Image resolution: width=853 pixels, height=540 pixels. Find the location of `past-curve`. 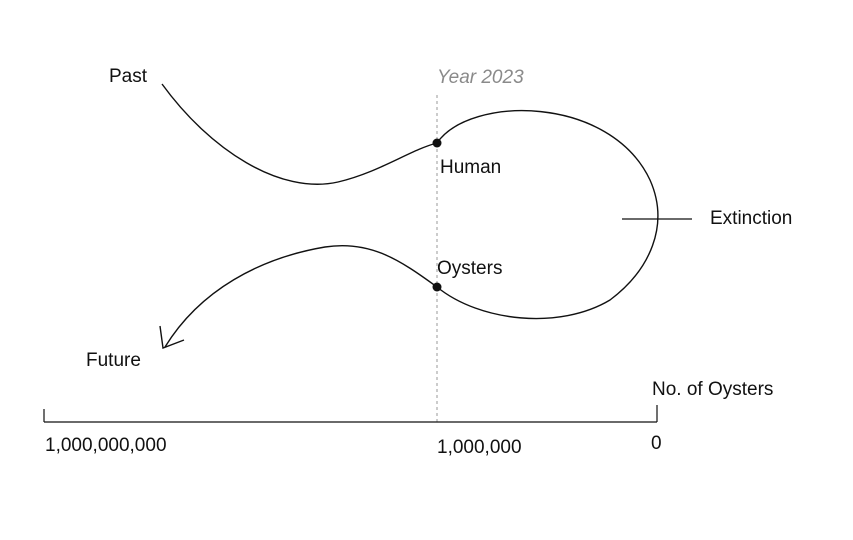

past-curve is located at coordinates (299, 134).